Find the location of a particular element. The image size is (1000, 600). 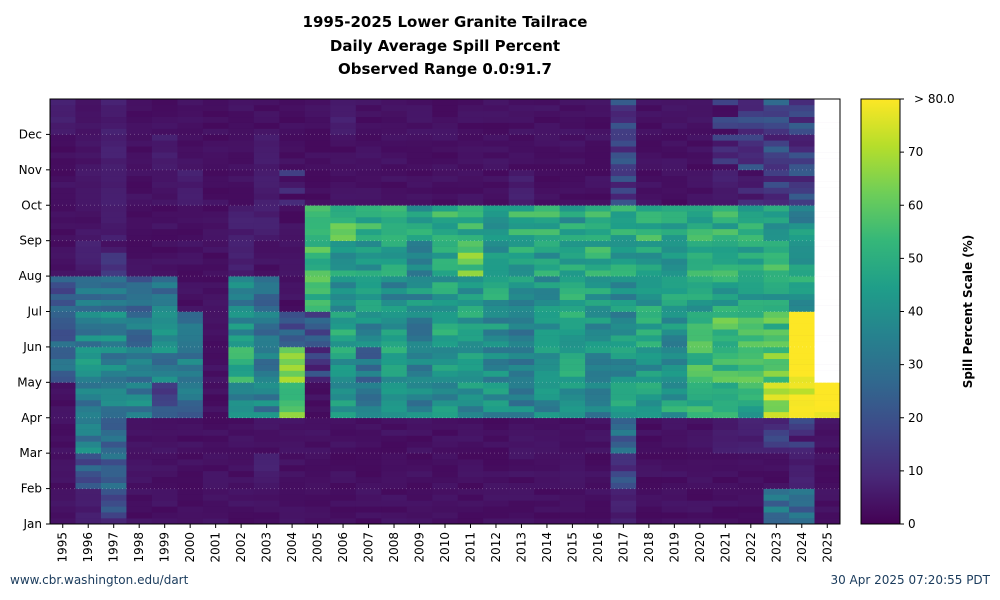

footer-source-link: www.cbr.washington.edu/dart is located at coordinates (99, 580).